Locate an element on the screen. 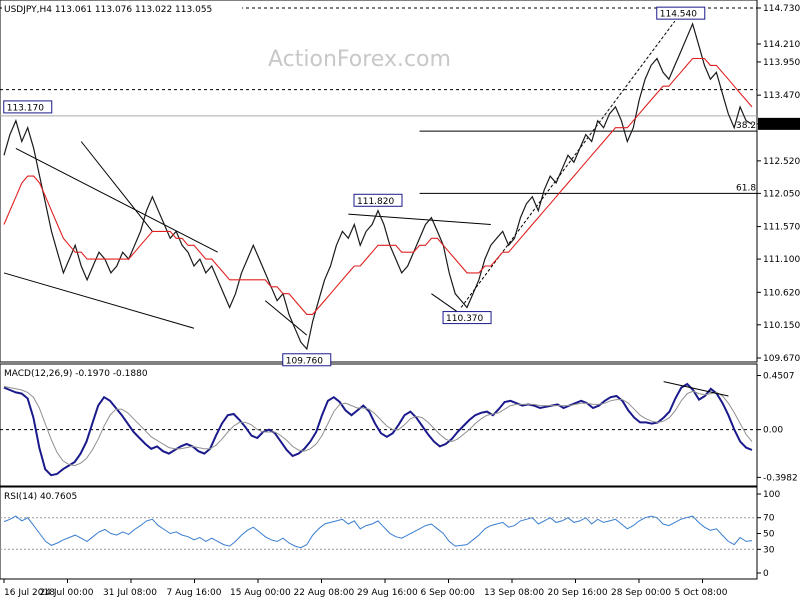 This screenshot has width=800, height=600. x-tick-label-7: 6 Sep 00:00 is located at coordinates (448, 593).